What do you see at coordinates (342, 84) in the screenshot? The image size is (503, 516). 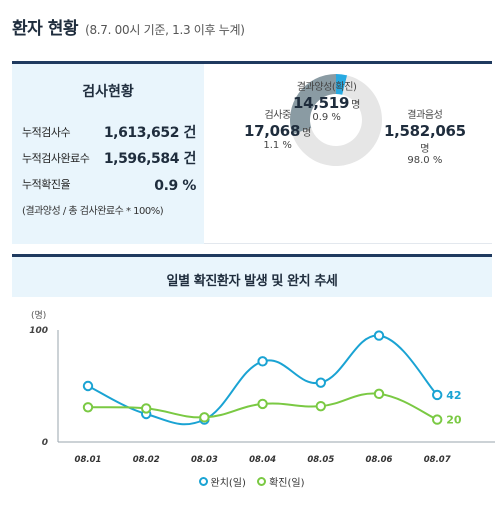 I see `donut-slice-positive` at bounding box center [342, 84].